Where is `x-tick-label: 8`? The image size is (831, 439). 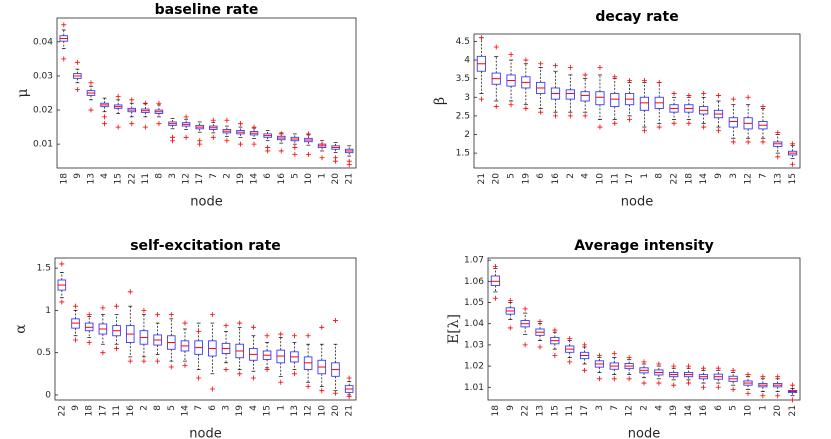
x-tick-label: 8 is located at coordinates (158, 408).